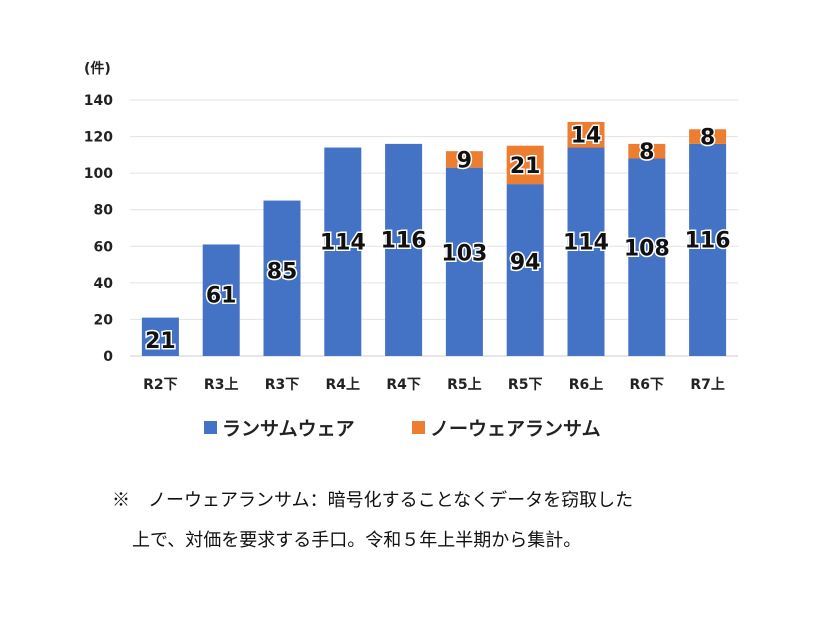 The image size is (826, 620). Describe the element at coordinates (104, 284) in the screenshot. I see `y-tick-label: 40` at that location.